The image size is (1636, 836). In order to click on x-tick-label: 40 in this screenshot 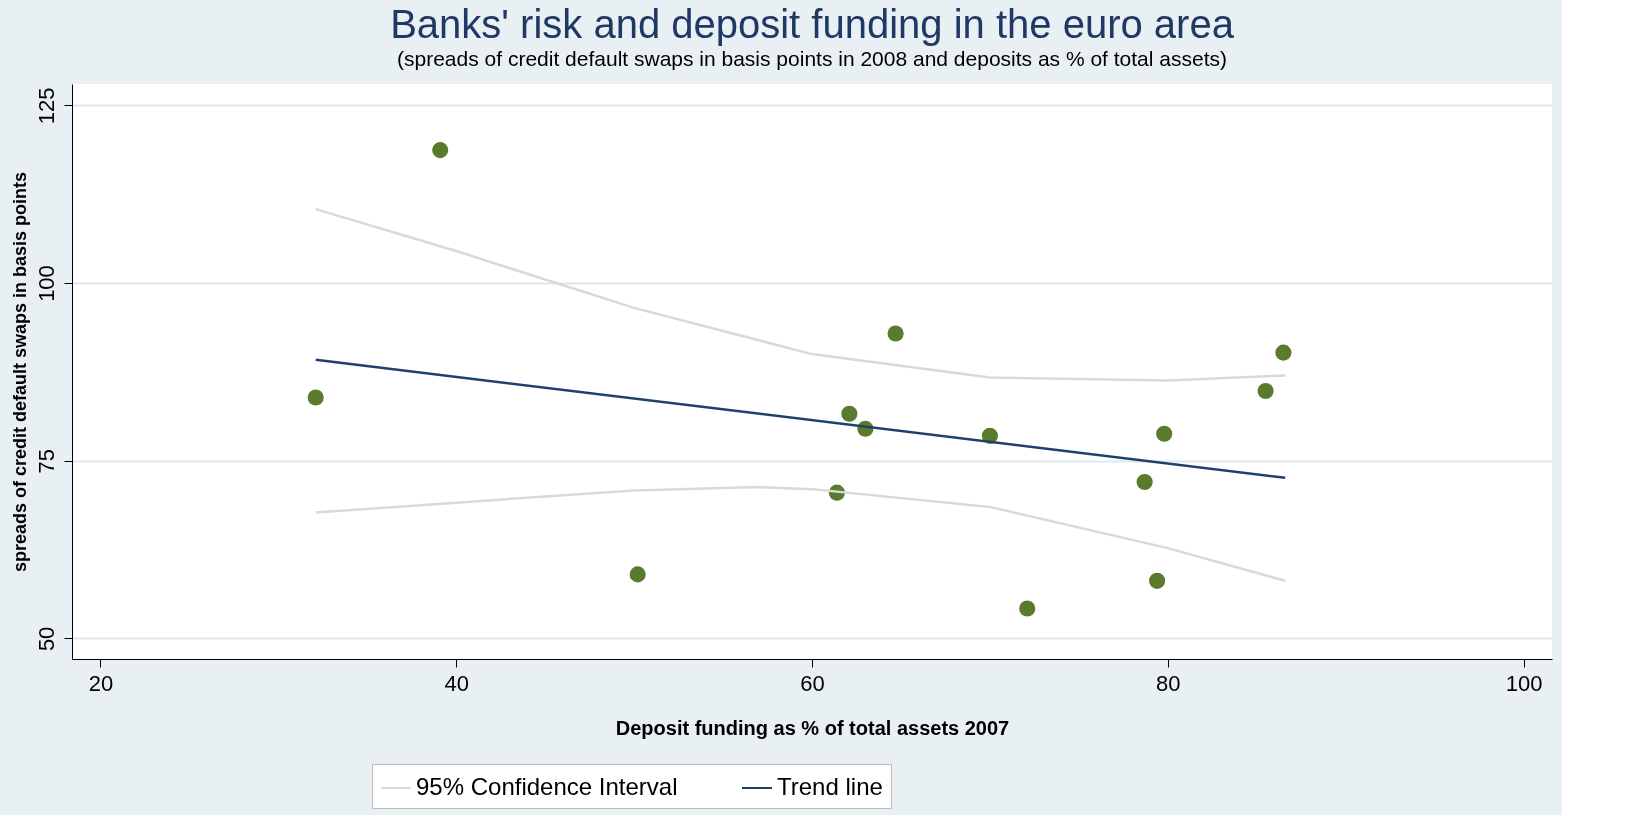, I will do `click(456, 683)`.